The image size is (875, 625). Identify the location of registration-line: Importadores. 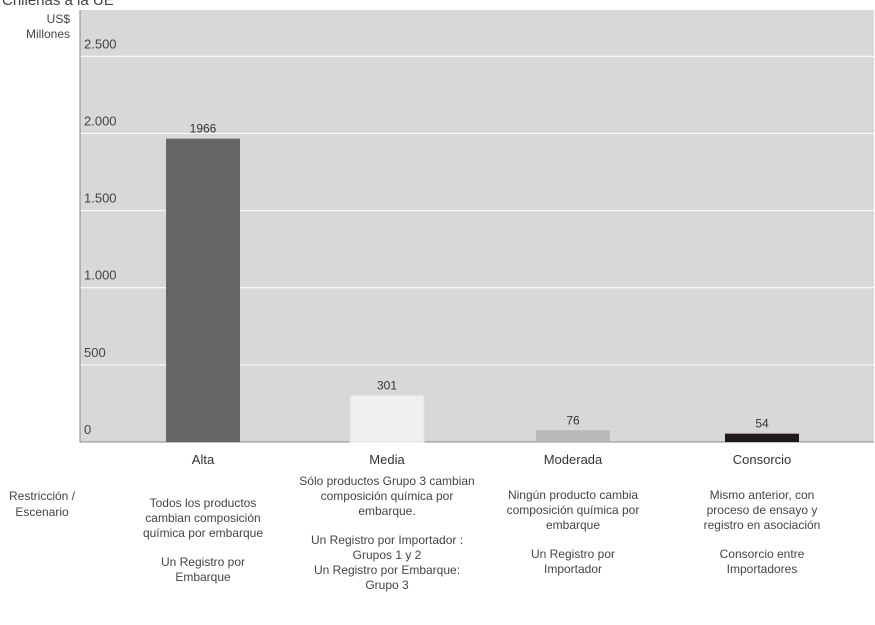
(761, 569).